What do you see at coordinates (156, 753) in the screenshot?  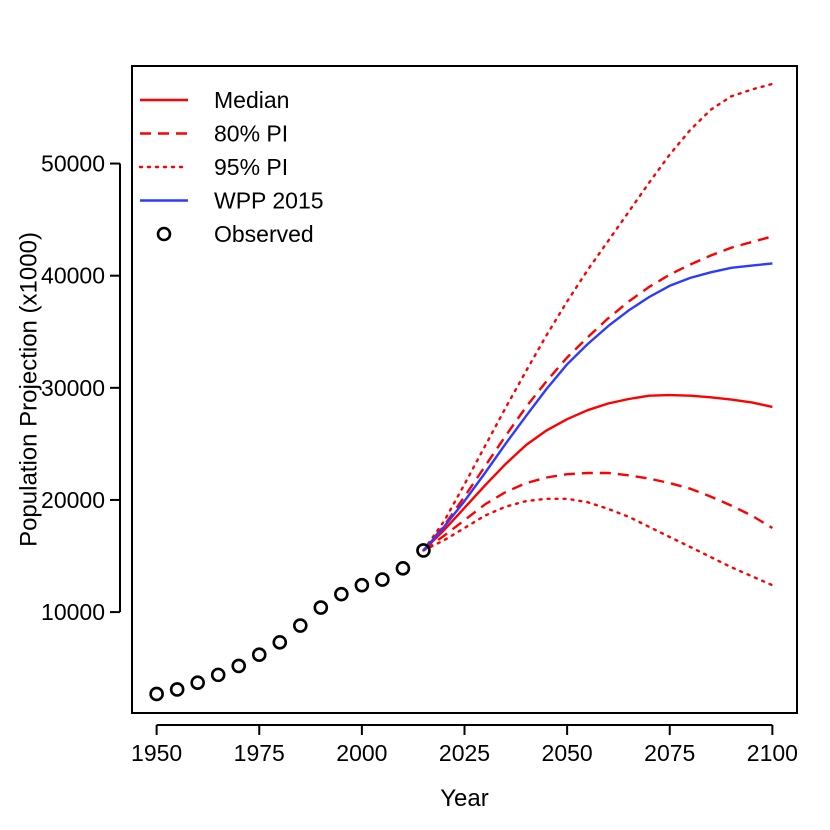 I see `x-tick-label: 1950` at bounding box center [156, 753].